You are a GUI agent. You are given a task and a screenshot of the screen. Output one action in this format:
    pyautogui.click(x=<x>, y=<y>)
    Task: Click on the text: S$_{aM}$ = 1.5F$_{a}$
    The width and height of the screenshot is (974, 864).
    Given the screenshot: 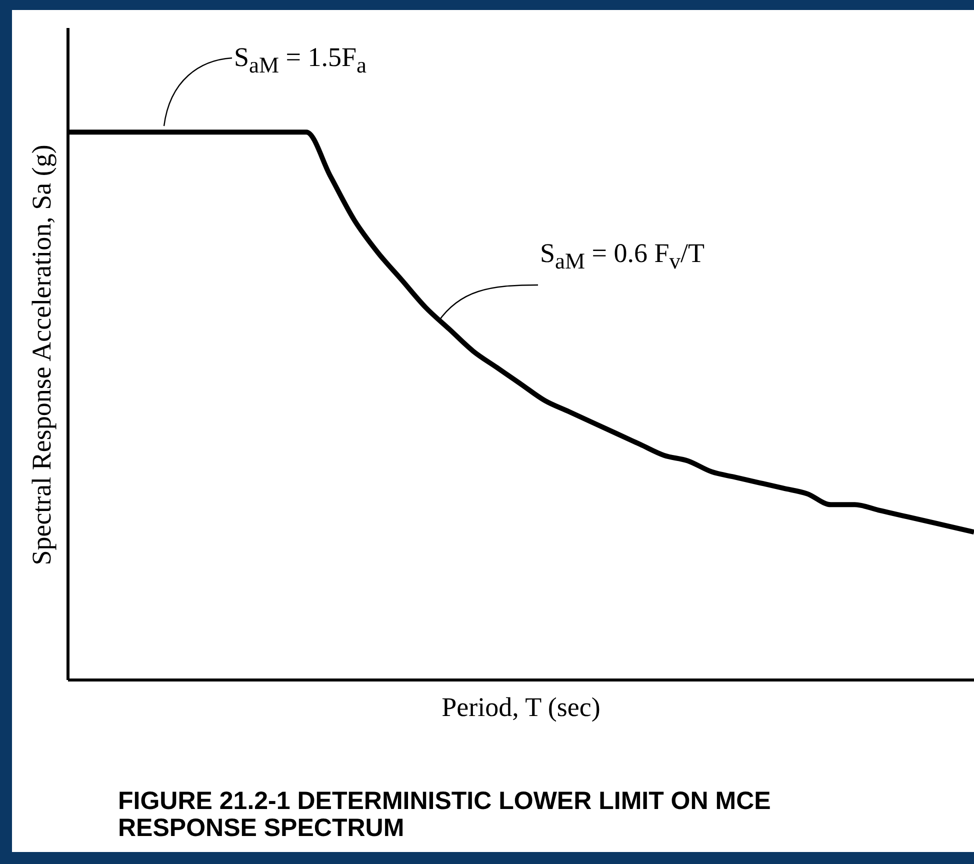 What is the action you would take?
    pyautogui.click(x=300, y=60)
    